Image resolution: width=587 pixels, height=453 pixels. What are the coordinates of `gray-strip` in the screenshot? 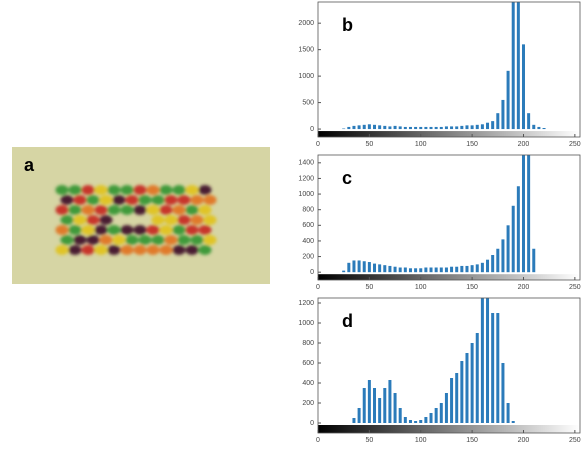 It's located at (449, 277).